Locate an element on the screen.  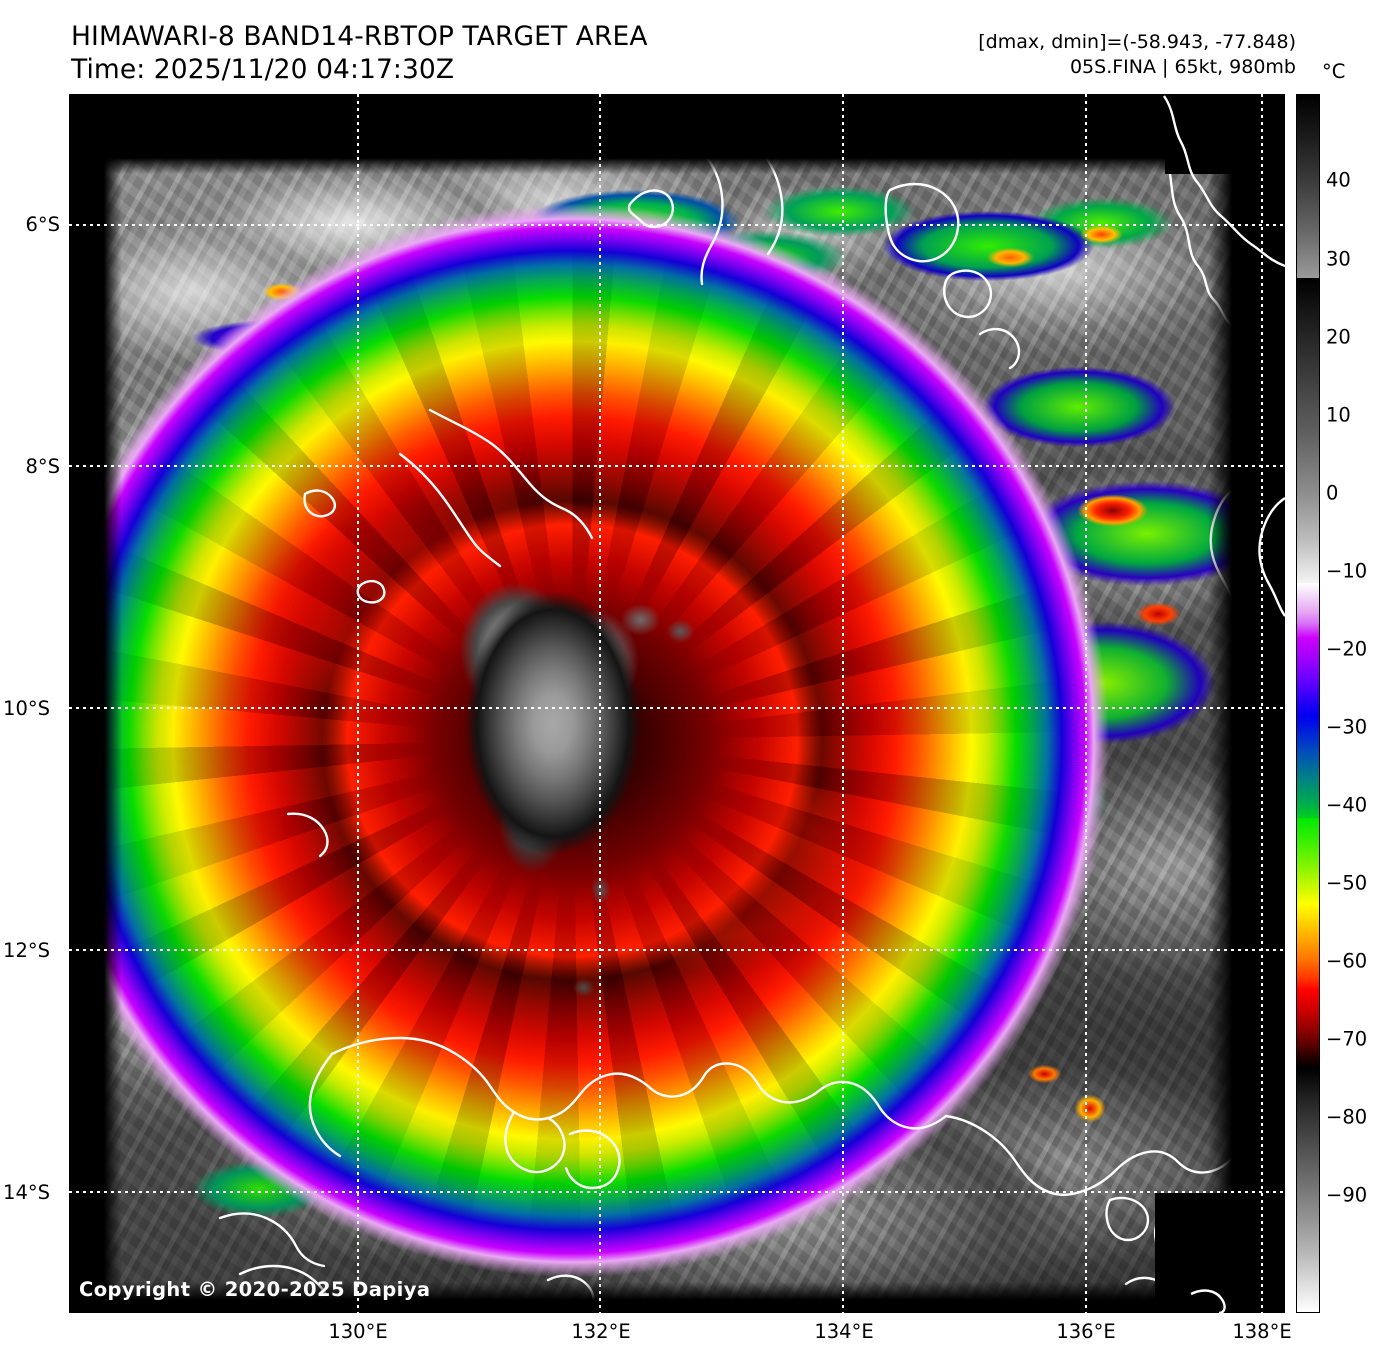
xtick-label-1: 132°E is located at coordinates (601, 1331).